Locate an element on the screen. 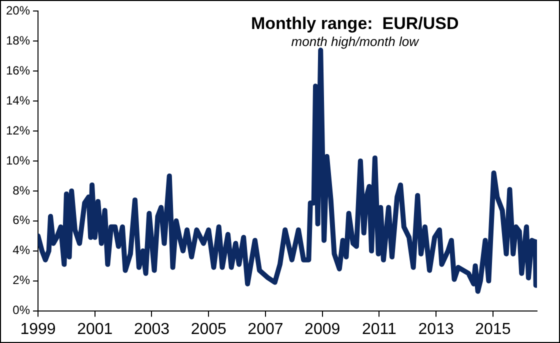 The image size is (560, 343). x-tick-label: 2005 is located at coordinates (208, 329).